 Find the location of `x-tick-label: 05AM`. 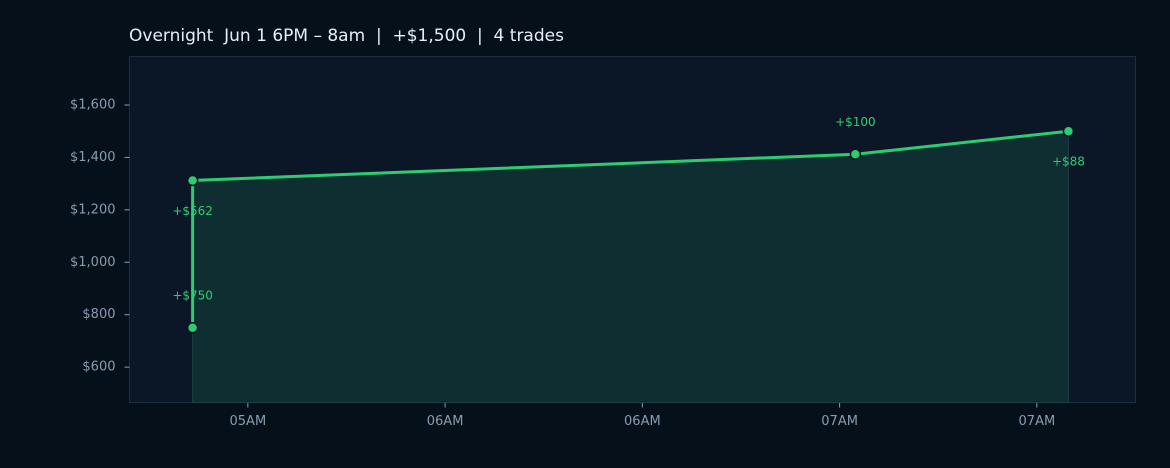

x-tick-label: 05AM is located at coordinates (248, 421).